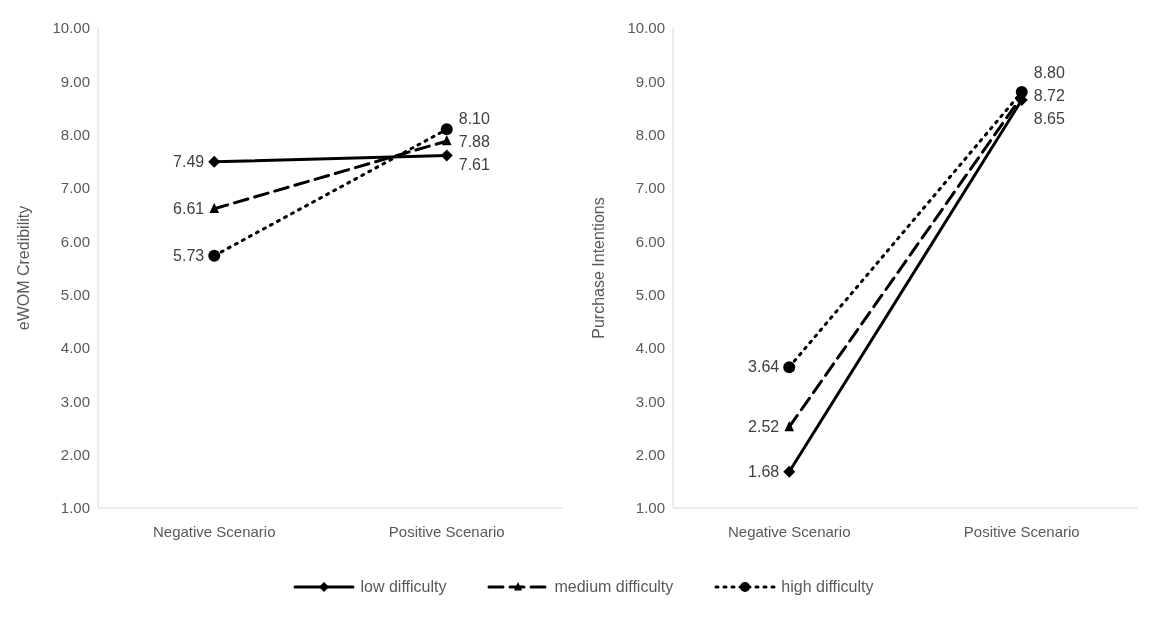  Describe the element at coordinates (764, 367) in the screenshot. I see `data-label: 3.64` at that location.